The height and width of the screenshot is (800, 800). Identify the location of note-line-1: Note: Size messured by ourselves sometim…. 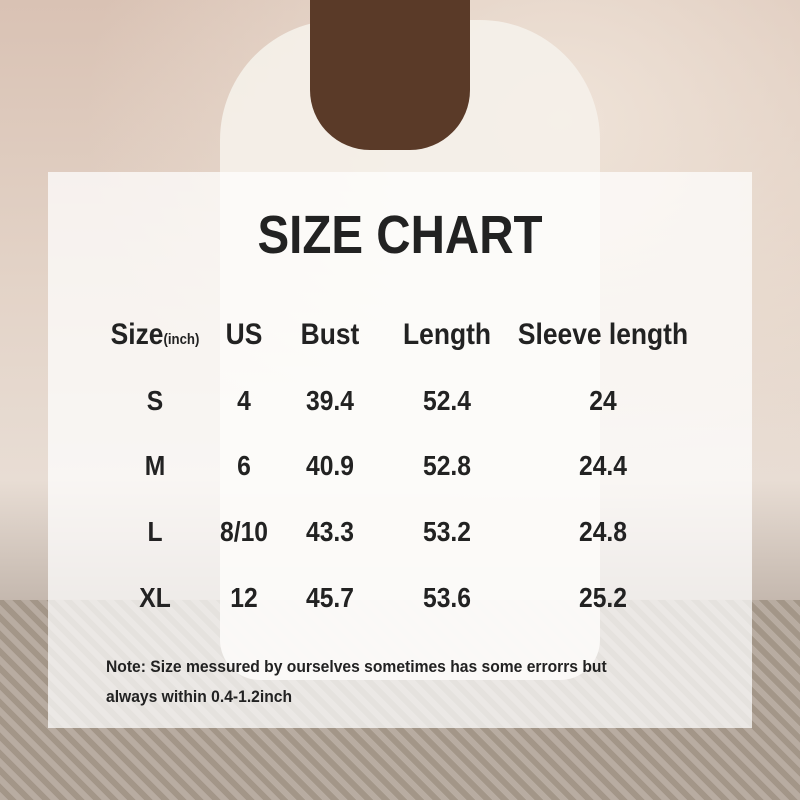
(356, 666).